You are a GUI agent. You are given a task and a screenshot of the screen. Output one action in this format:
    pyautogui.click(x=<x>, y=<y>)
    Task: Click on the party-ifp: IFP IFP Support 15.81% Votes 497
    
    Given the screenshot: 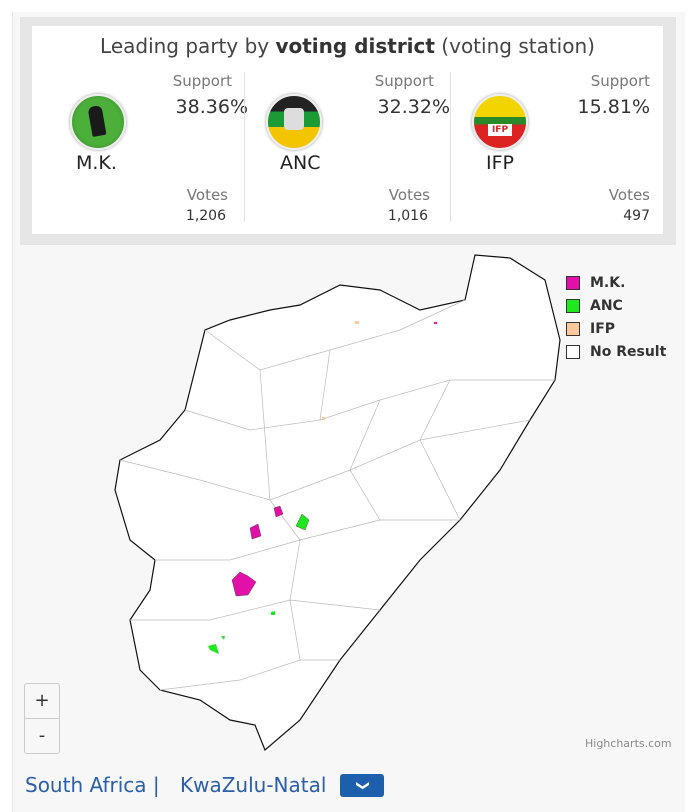 What is the action you would take?
    pyautogui.click(x=553, y=149)
    